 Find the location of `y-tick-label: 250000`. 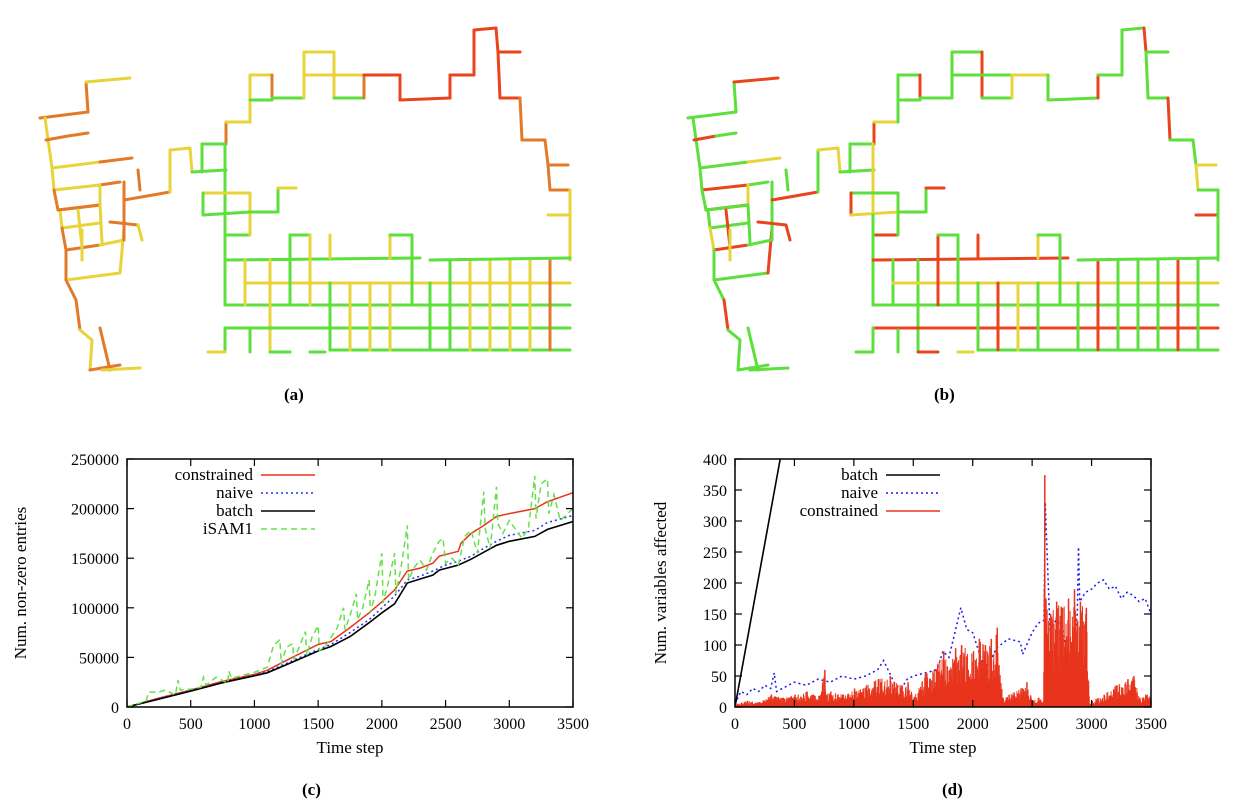

y-tick-label: 250000 is located at coordinates (95, 460).